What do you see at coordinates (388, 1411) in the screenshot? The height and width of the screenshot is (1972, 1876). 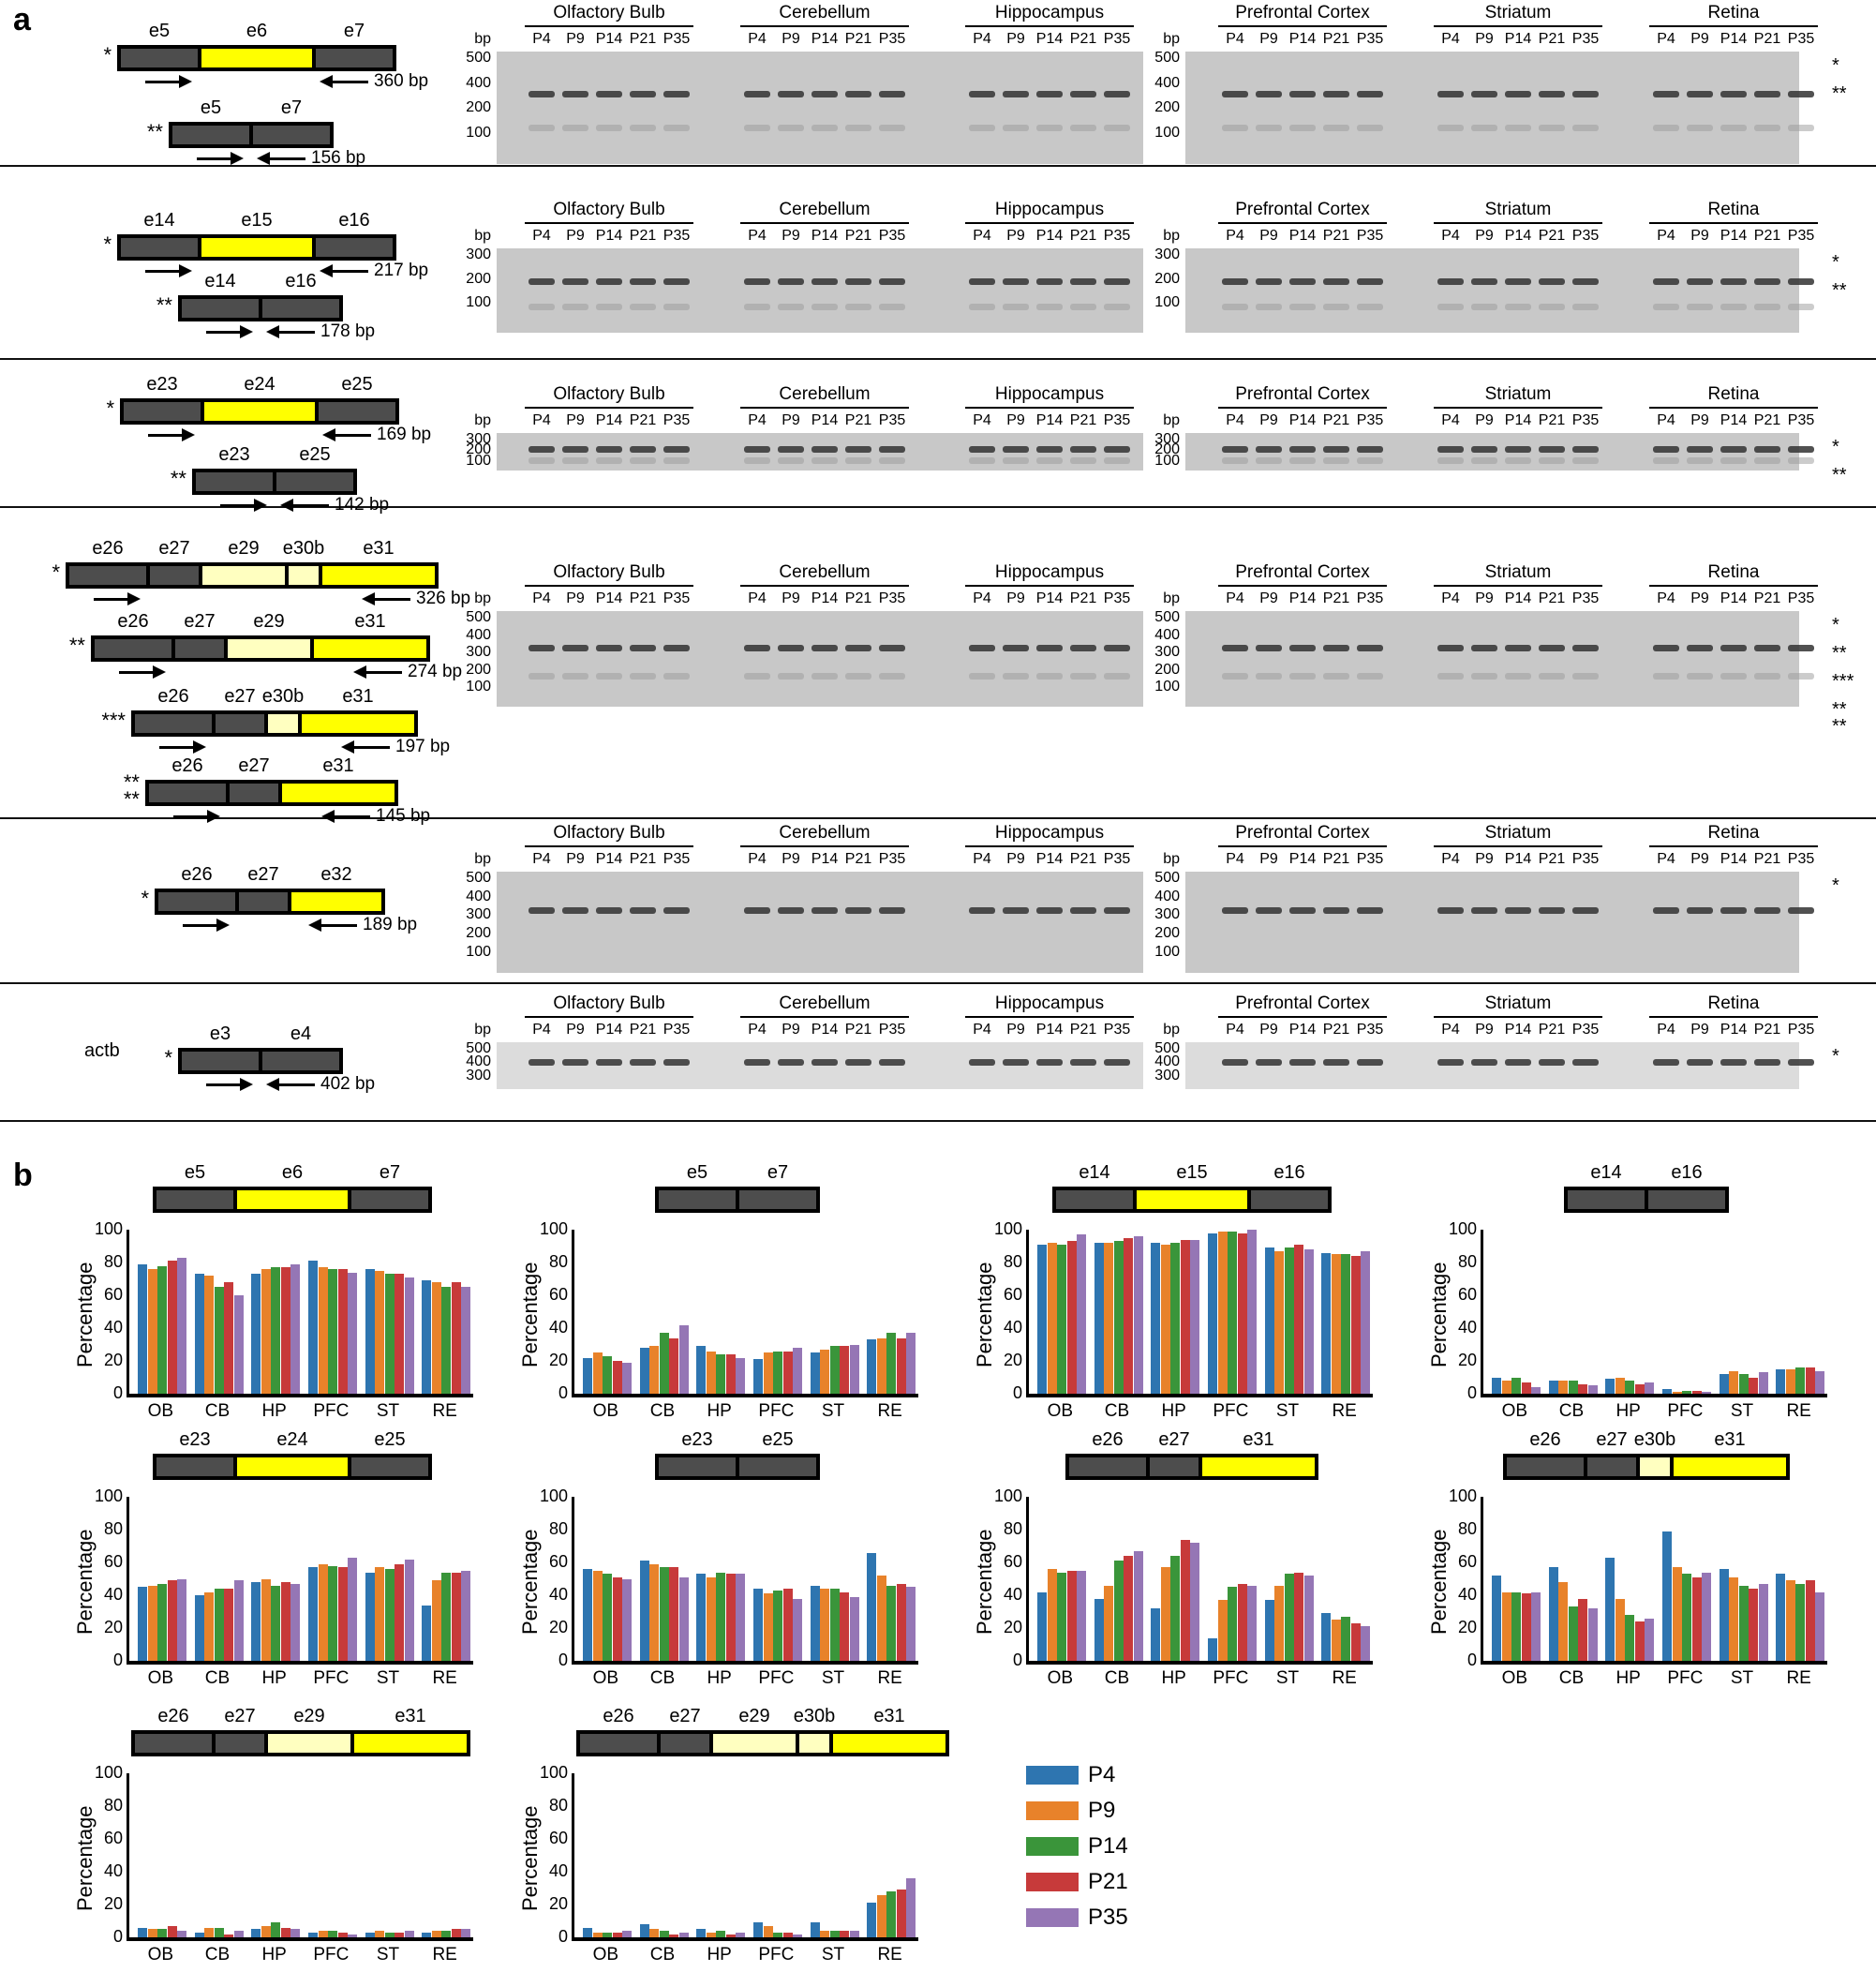 I see `x-category-label: ST` at bounding box center [388, 1411].